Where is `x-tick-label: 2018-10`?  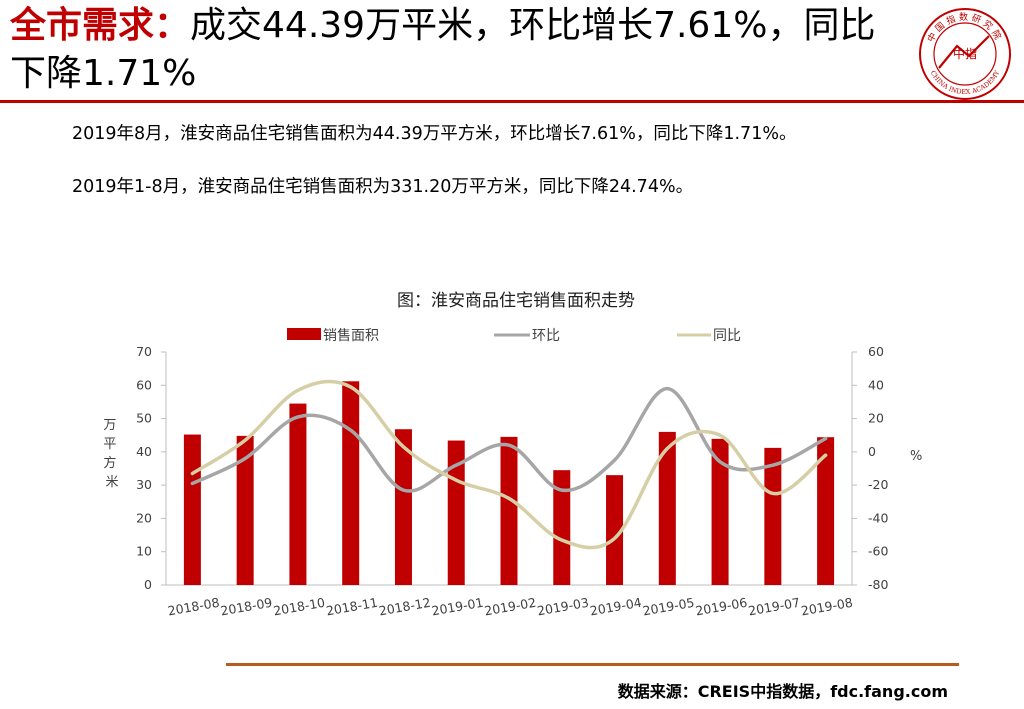
x-tick-label: 2018-10 is located at coordinates (299, 607).